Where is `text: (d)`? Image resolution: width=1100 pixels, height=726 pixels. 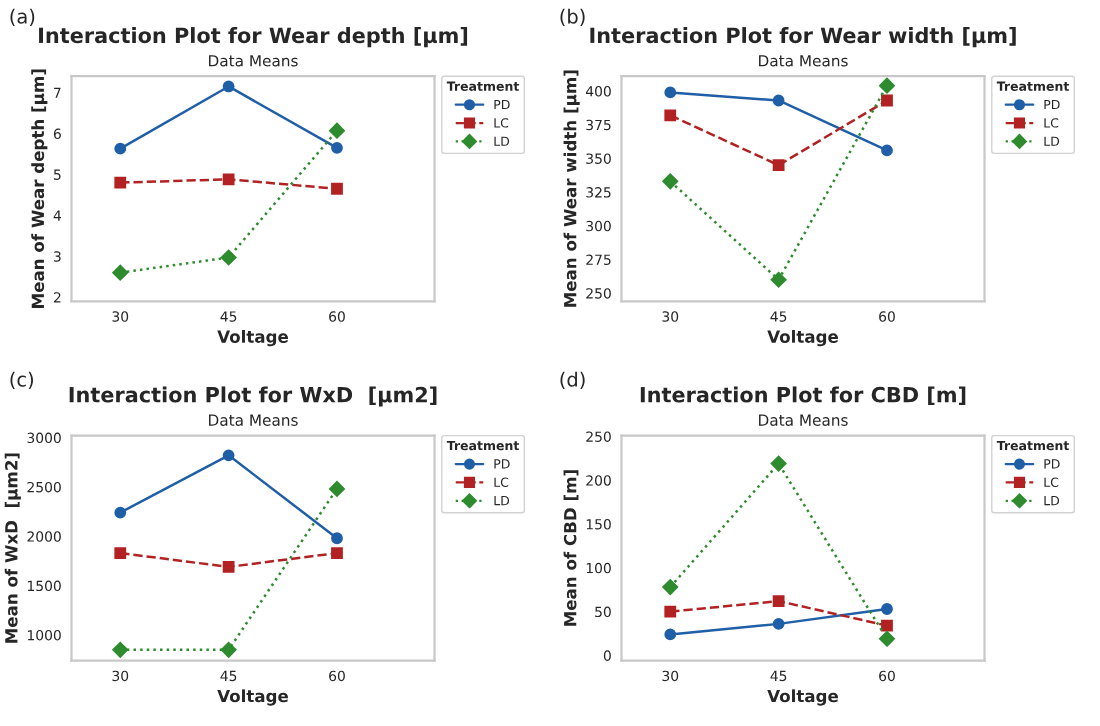 text: (d) is located at coordinates (572, 380).